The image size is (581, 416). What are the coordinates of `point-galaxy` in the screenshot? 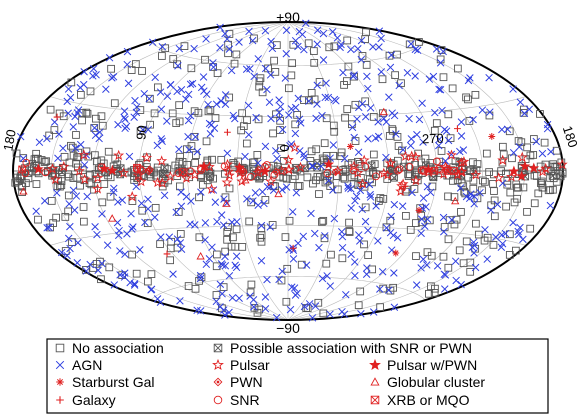 It's located at (405, 186).